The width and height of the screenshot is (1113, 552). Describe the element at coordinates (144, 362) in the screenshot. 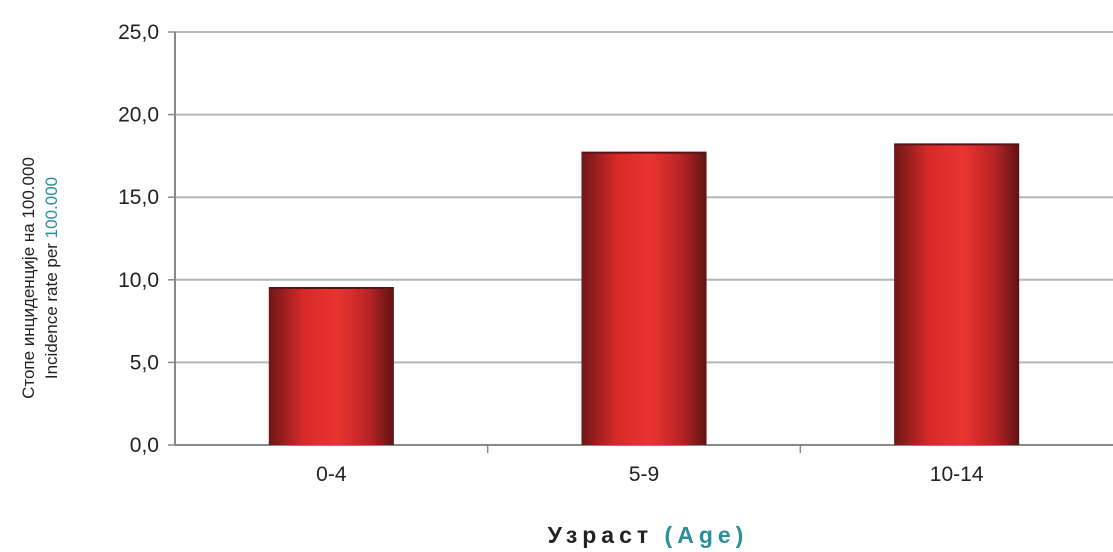

I see `y-tick-label: 5,0` at that location.